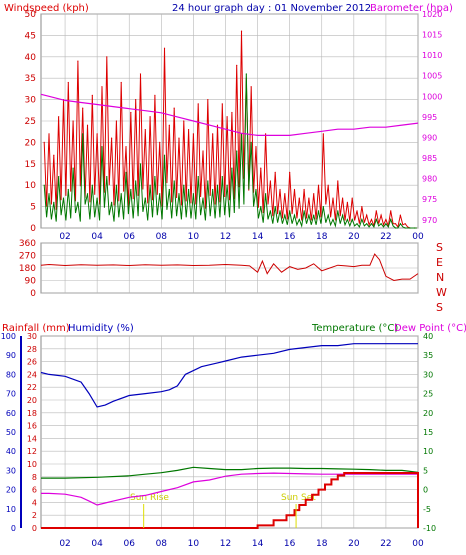 This screenshot has width=466, height=555. Describe the element at coordinates (64, 544) in the screenshot. I see `x-tick-label-bottom: 02` at that location.